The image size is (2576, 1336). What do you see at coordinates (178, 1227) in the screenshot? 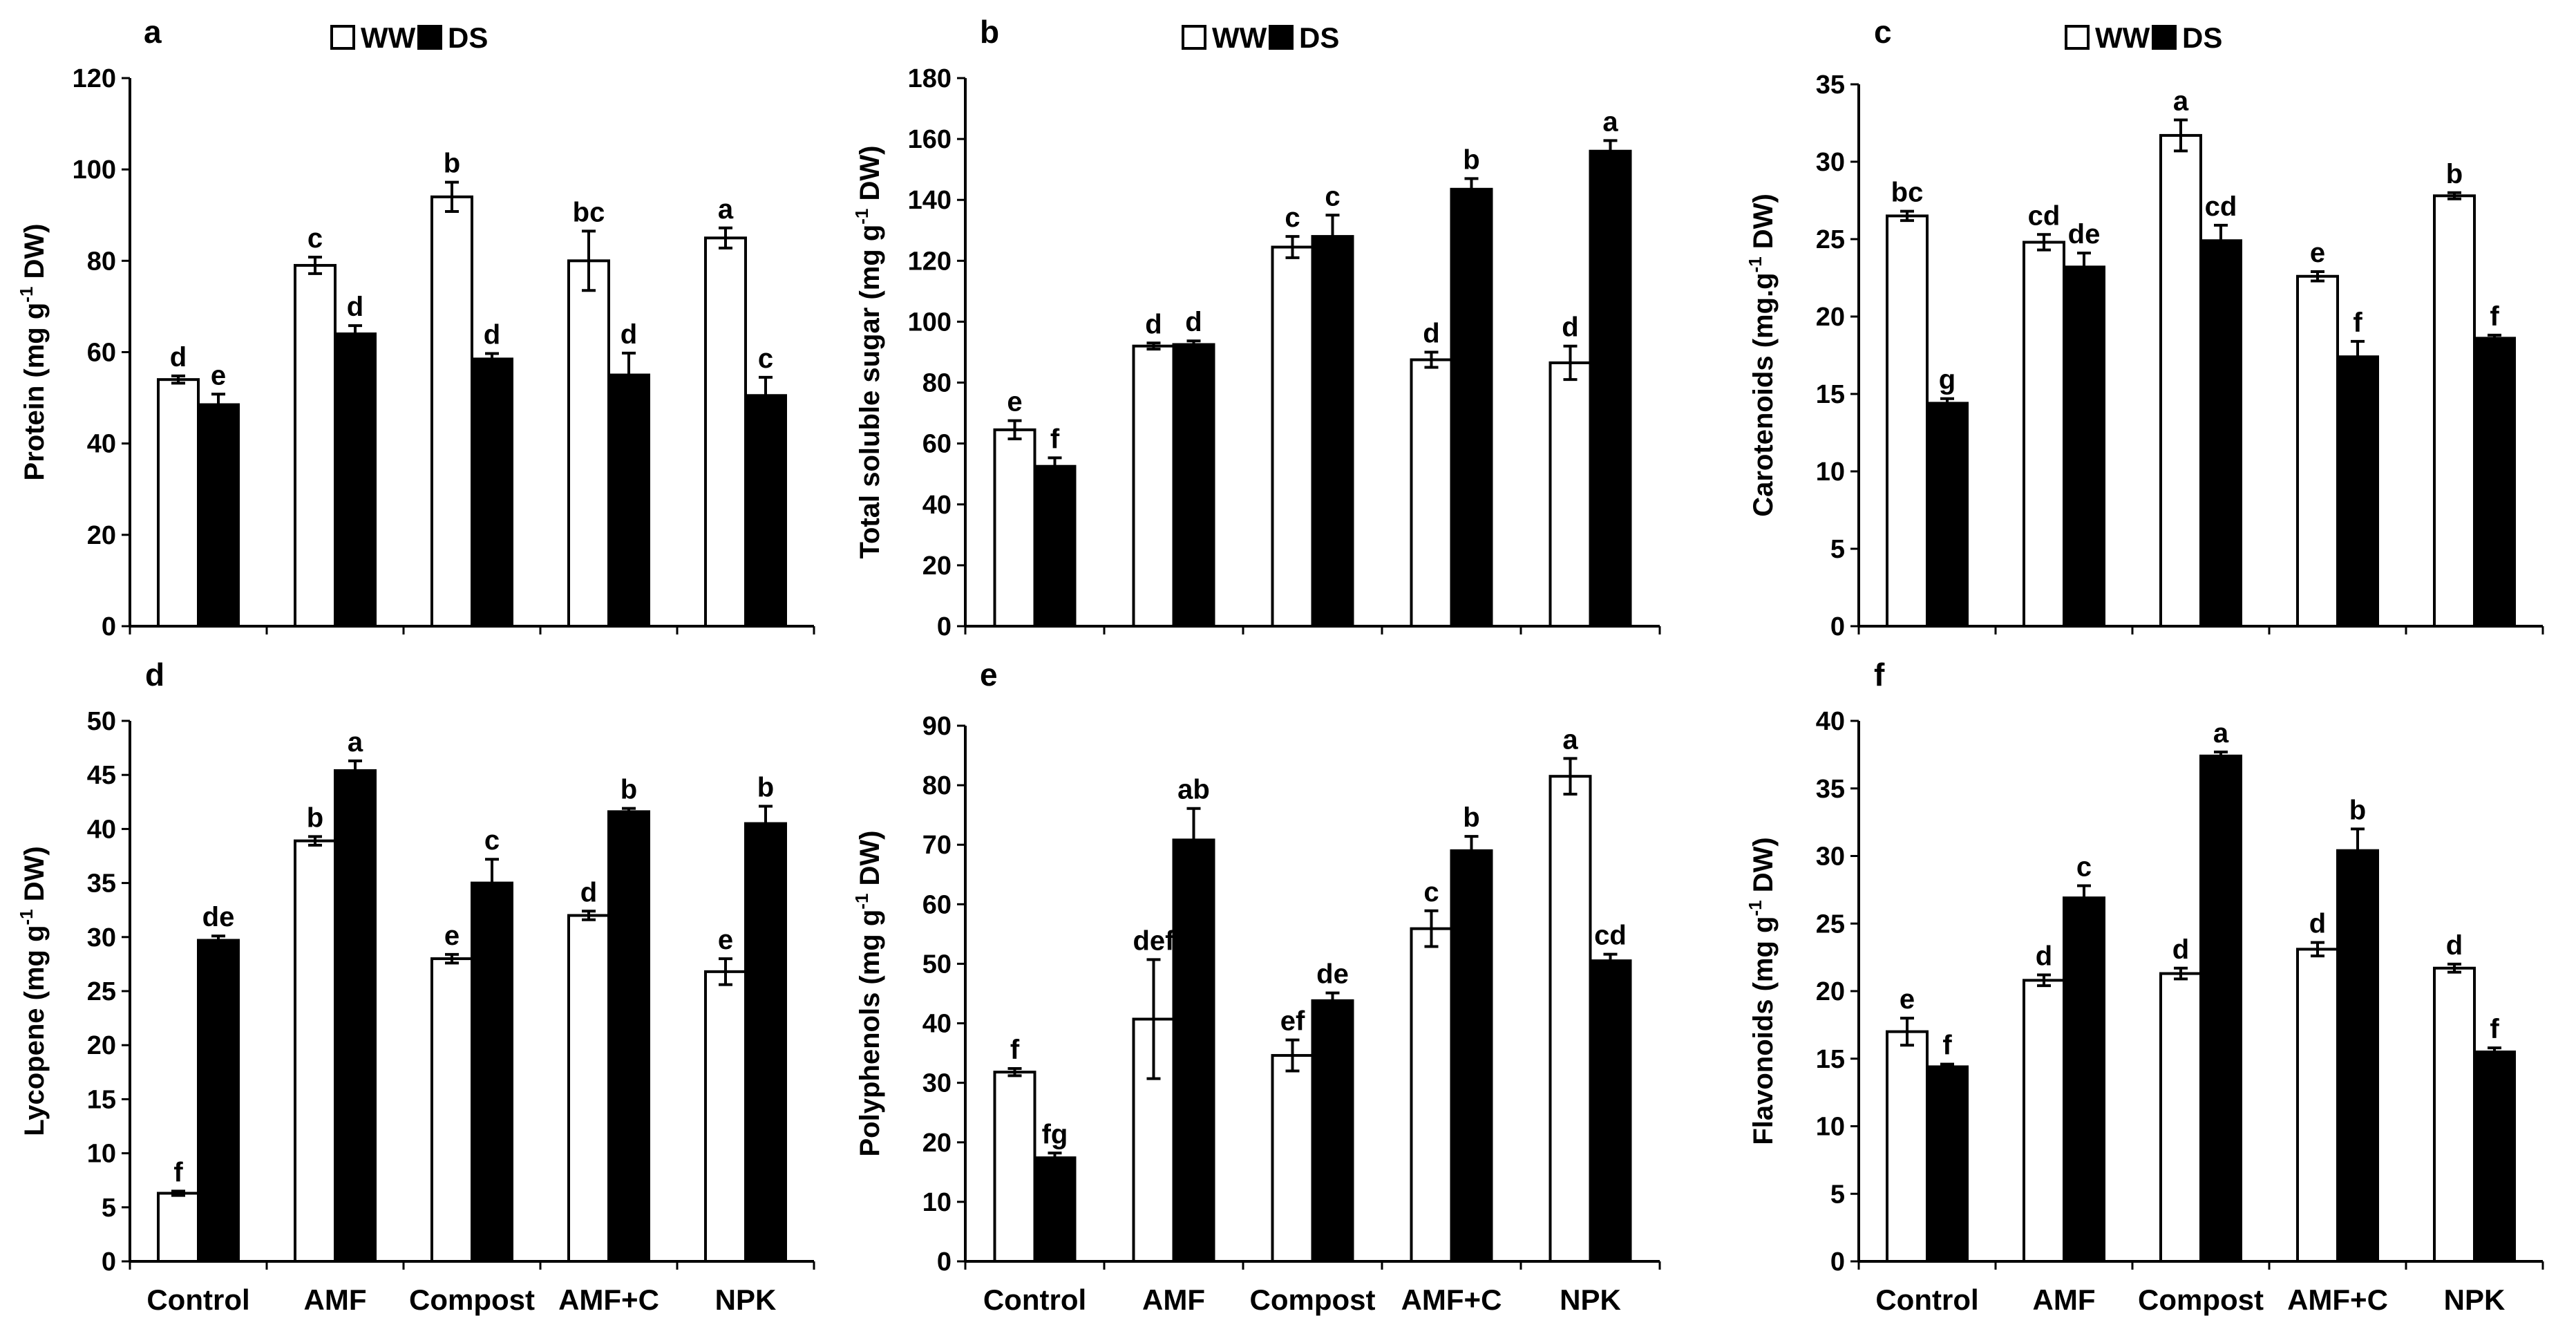
I see `bar-d-ww-control` at bounding box center [178, 1227].